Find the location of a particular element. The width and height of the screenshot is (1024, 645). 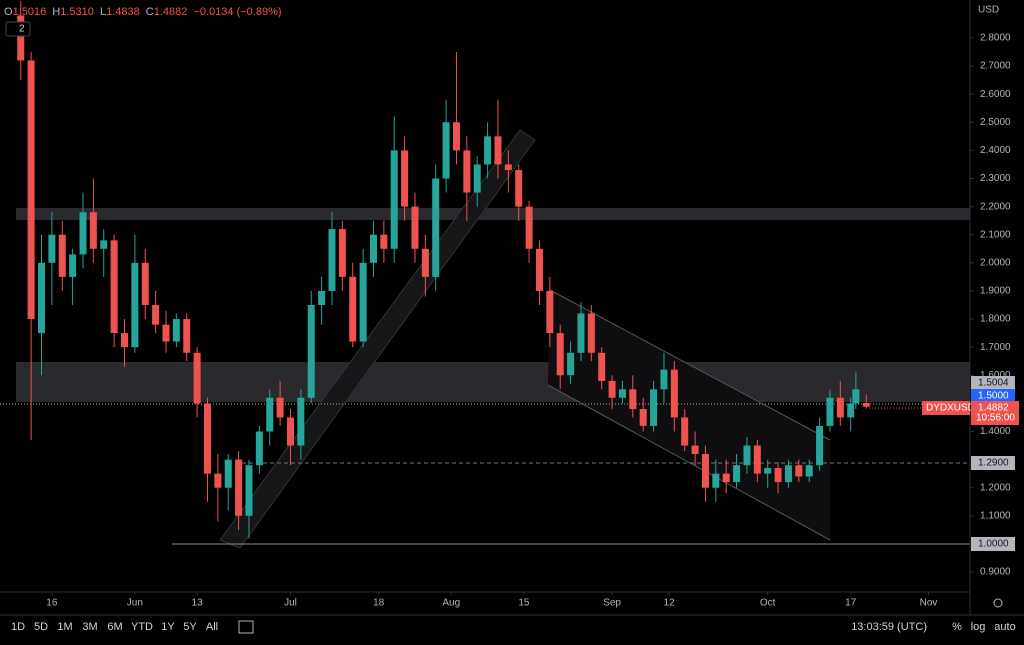

y-tick-label: 0.9000 is located at coordinates (995, 572).